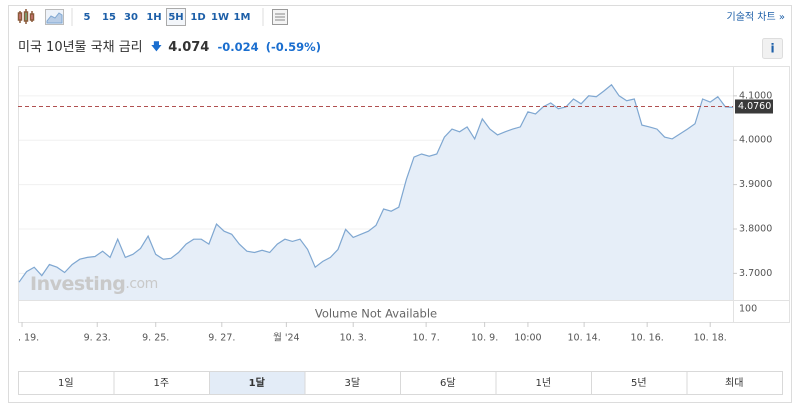 The image size is (800, 408). I want to click on range-label: 1일, so click(66, 383).